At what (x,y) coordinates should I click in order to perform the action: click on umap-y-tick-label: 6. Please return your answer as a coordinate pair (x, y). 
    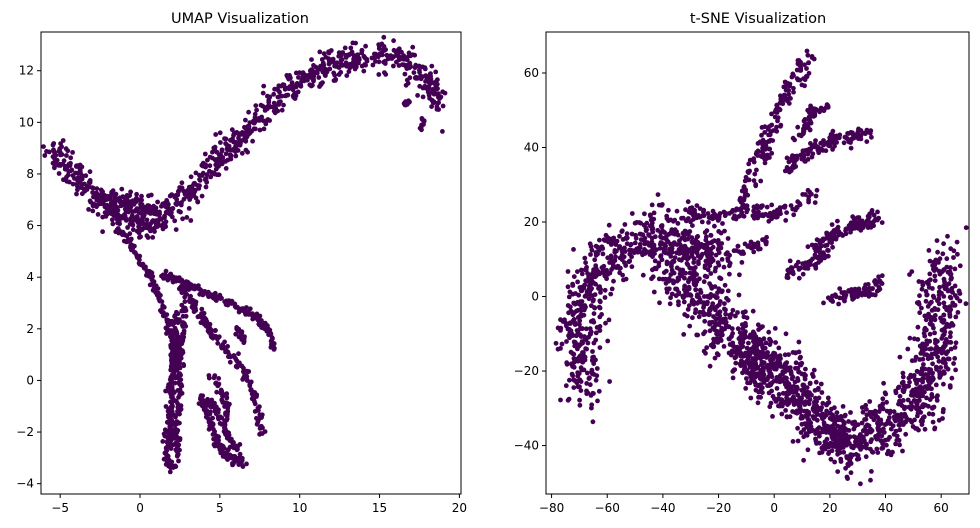
    Looking at the image, I should click on (30, 226).